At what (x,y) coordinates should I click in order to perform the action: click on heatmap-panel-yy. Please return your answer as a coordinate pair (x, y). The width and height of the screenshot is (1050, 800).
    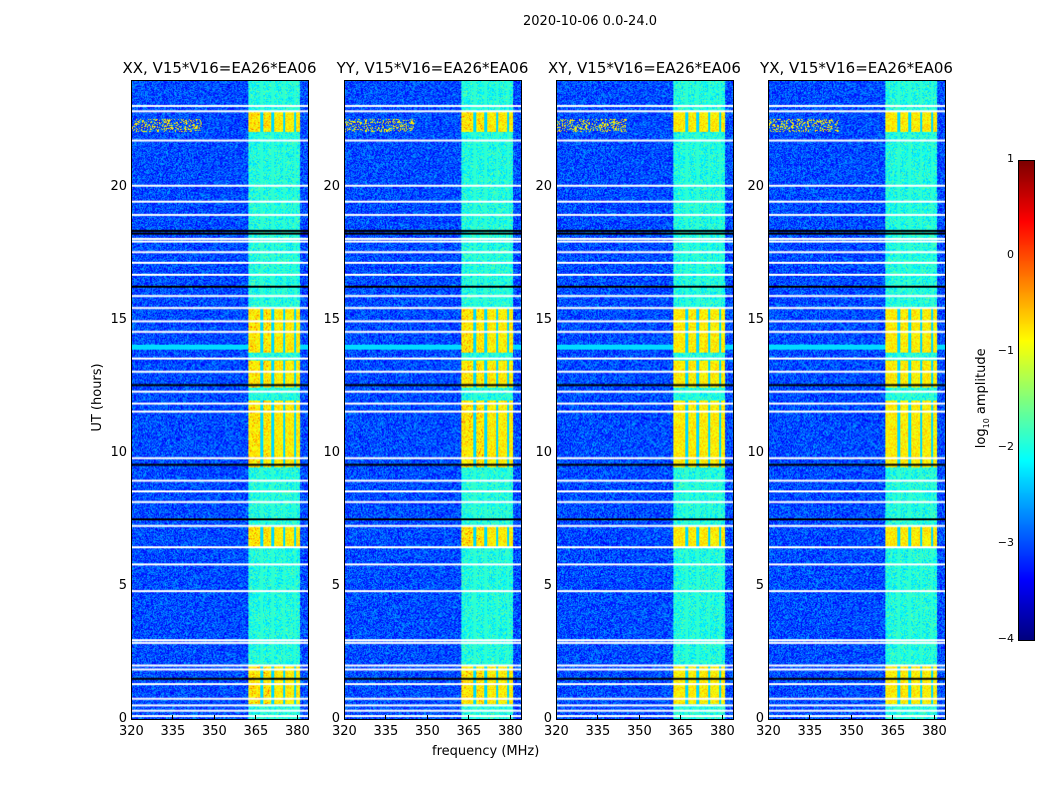
    Looking at the image, I should click on (433, 400).